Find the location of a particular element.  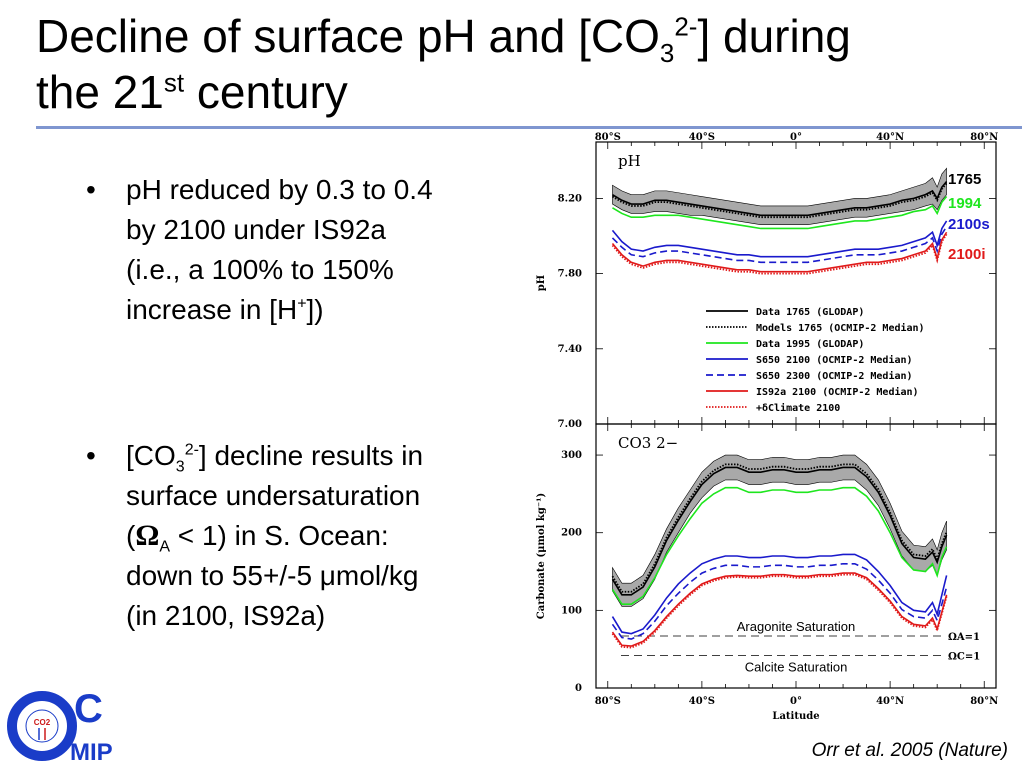

y-tick-label: 100 is located at coordinates (571, 610).